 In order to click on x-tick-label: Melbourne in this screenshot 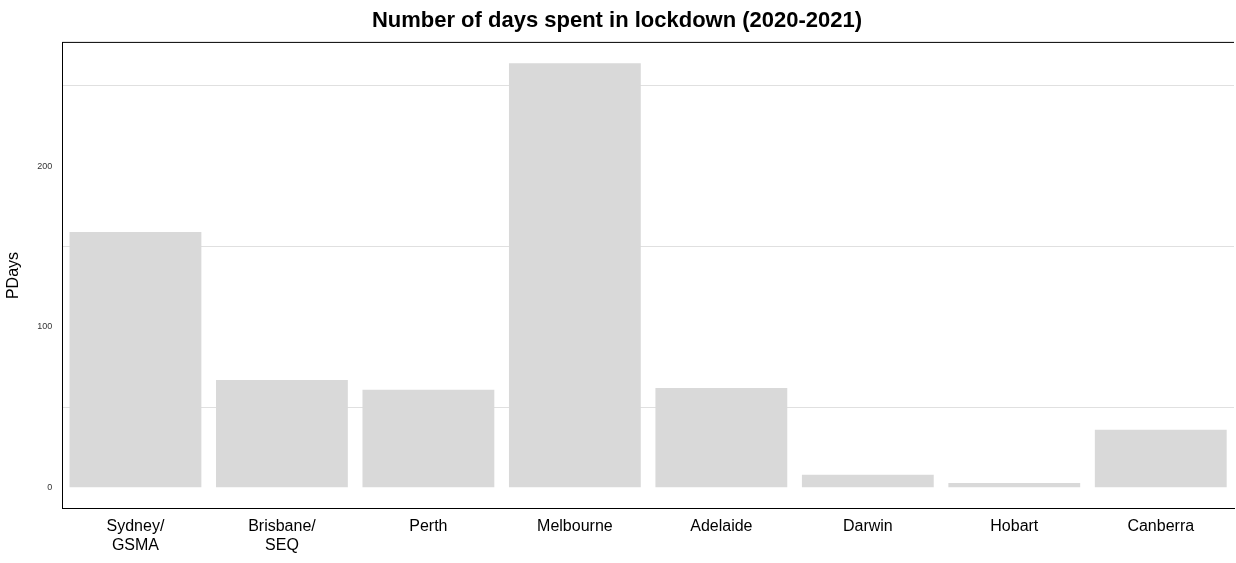, I will do `click(575, 525)`.